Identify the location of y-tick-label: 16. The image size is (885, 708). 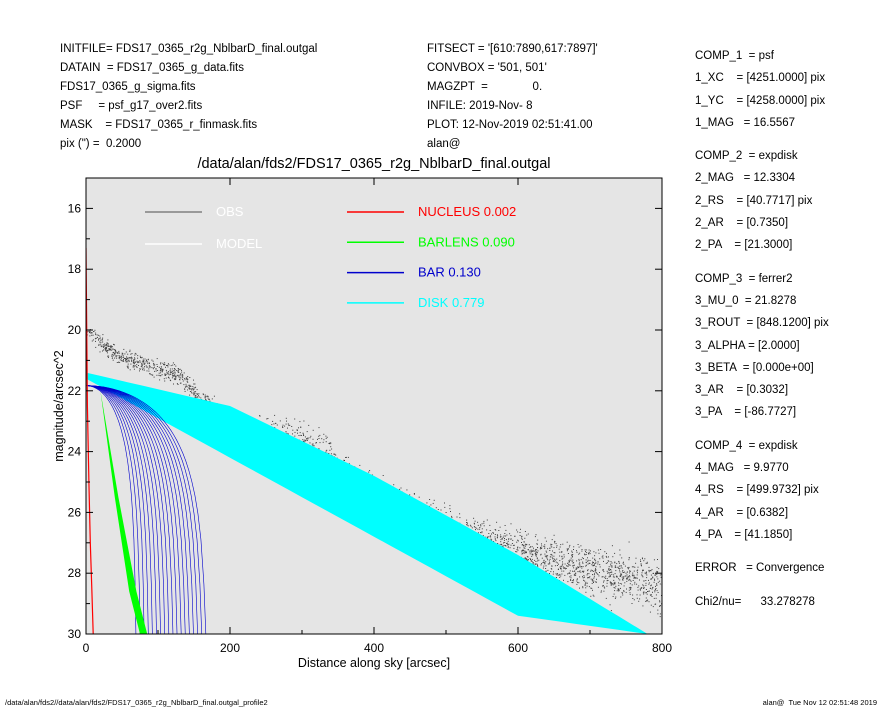
(75, 208).